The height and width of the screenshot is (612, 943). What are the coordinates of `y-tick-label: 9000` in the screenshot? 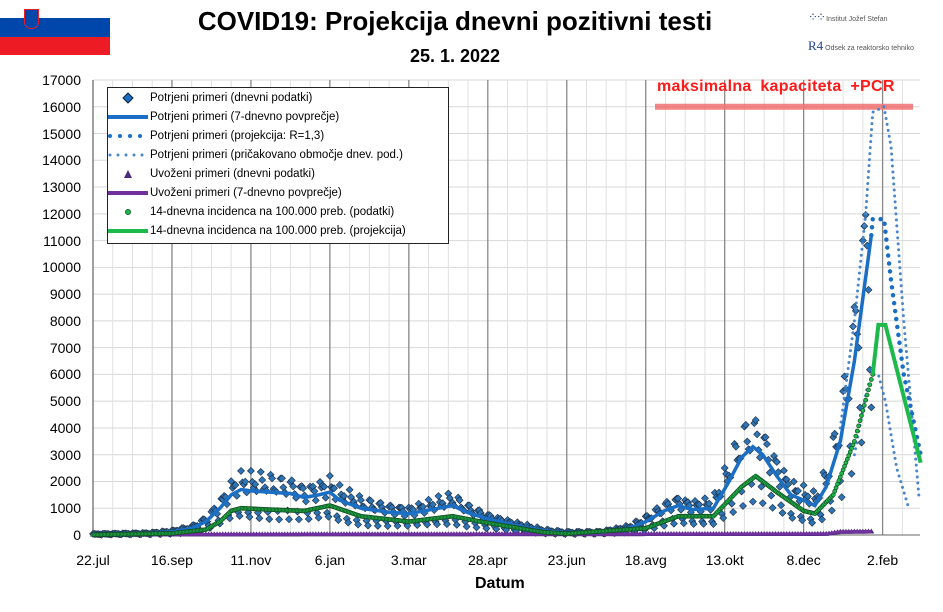 It's located at (65, 294).